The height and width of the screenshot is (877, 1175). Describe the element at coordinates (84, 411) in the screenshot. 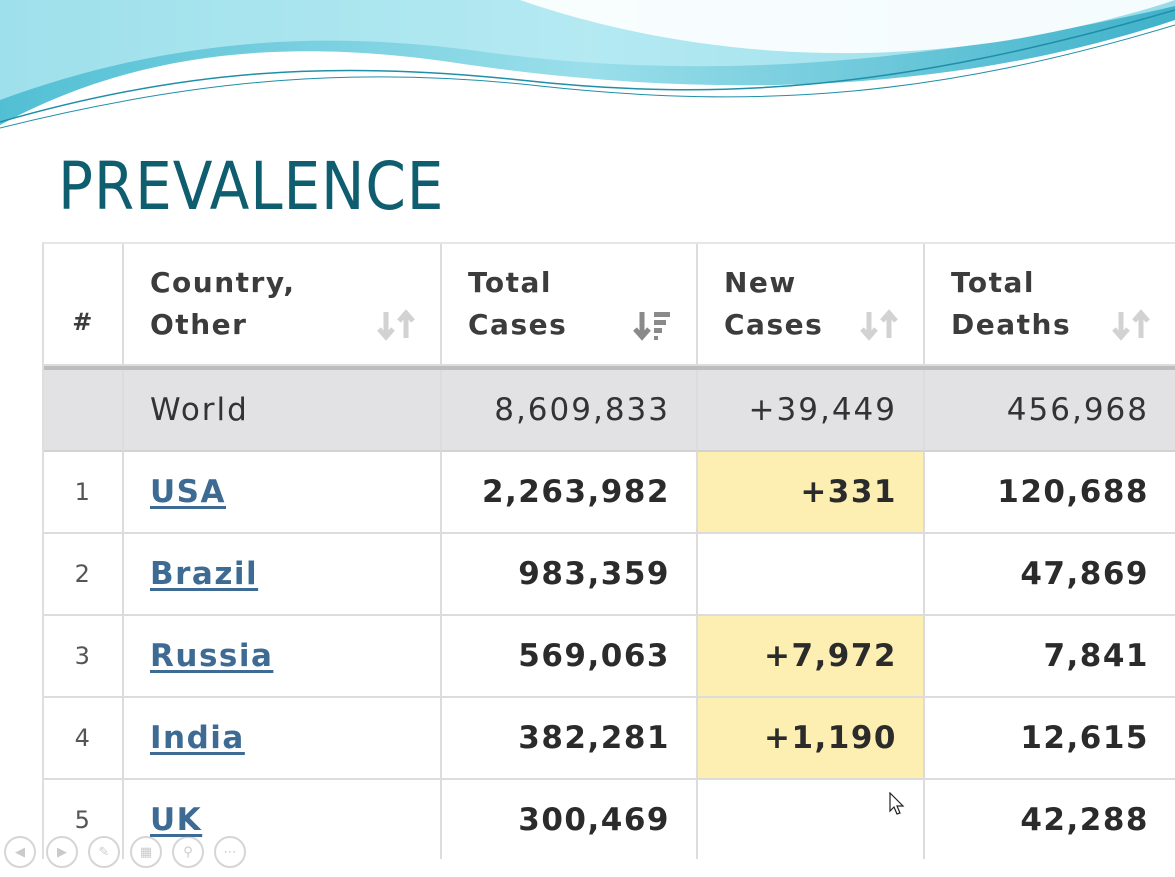

I see `world-rank-cell` at that location.